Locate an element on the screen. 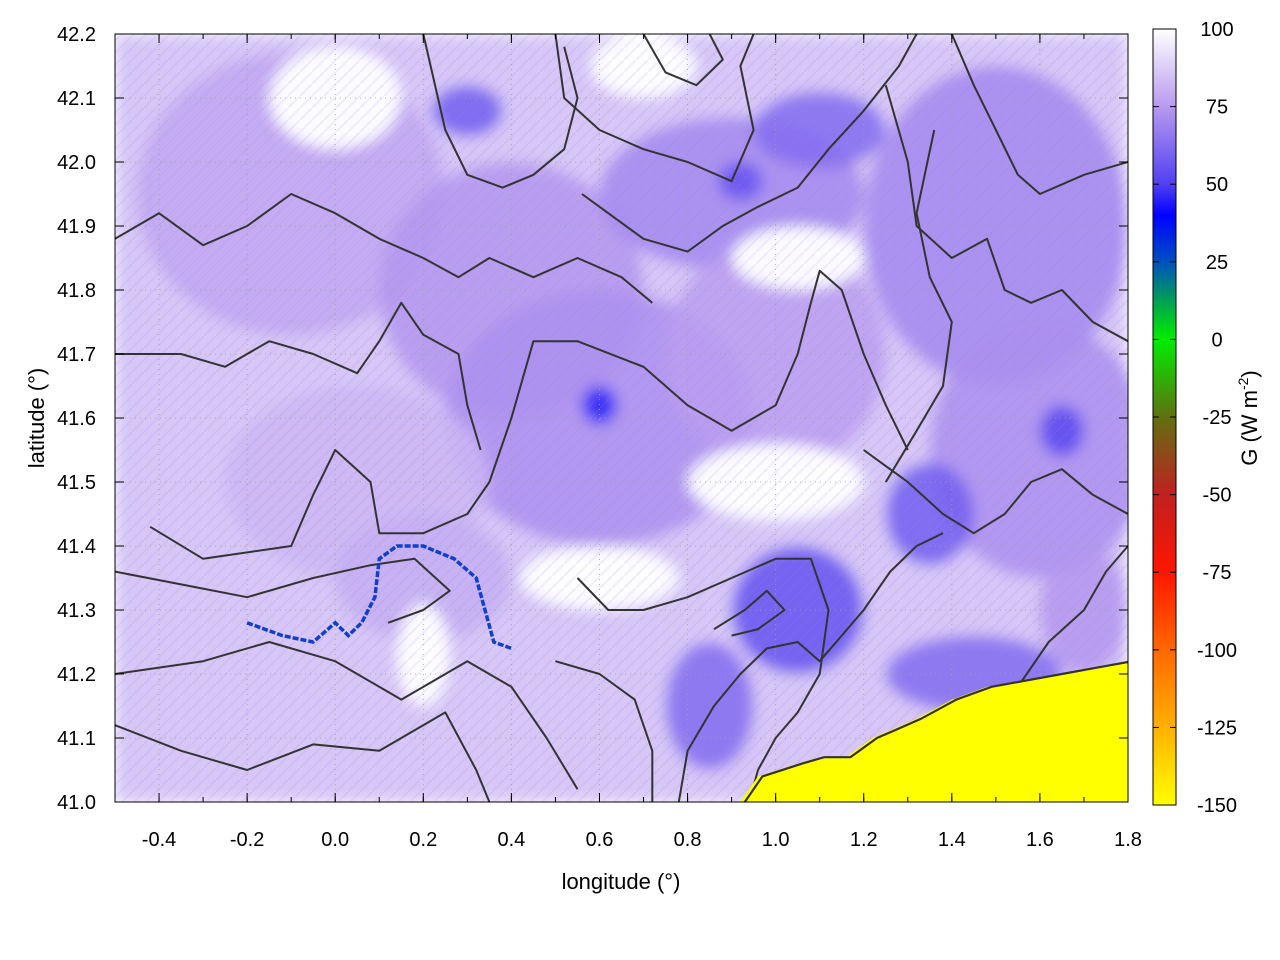  x-tick-label: 0.6 is located at coordinates (600, 840).